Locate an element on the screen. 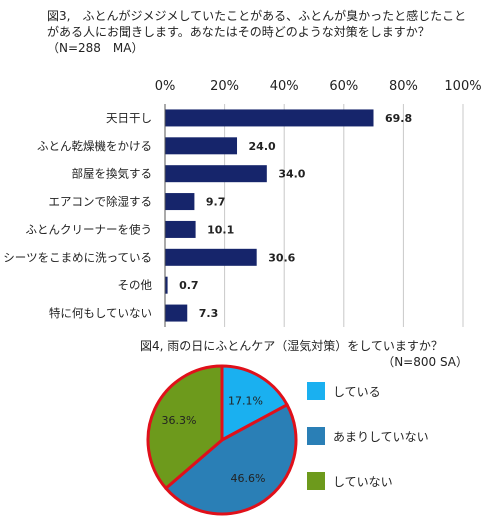  value-label: 7.3 is located at coordinates (209, 313).